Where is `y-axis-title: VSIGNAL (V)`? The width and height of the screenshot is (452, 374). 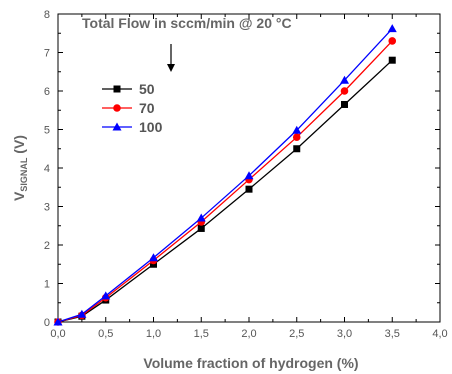
y-axis-title: VSIGNAL (V) is located at coordinates (20, 168).